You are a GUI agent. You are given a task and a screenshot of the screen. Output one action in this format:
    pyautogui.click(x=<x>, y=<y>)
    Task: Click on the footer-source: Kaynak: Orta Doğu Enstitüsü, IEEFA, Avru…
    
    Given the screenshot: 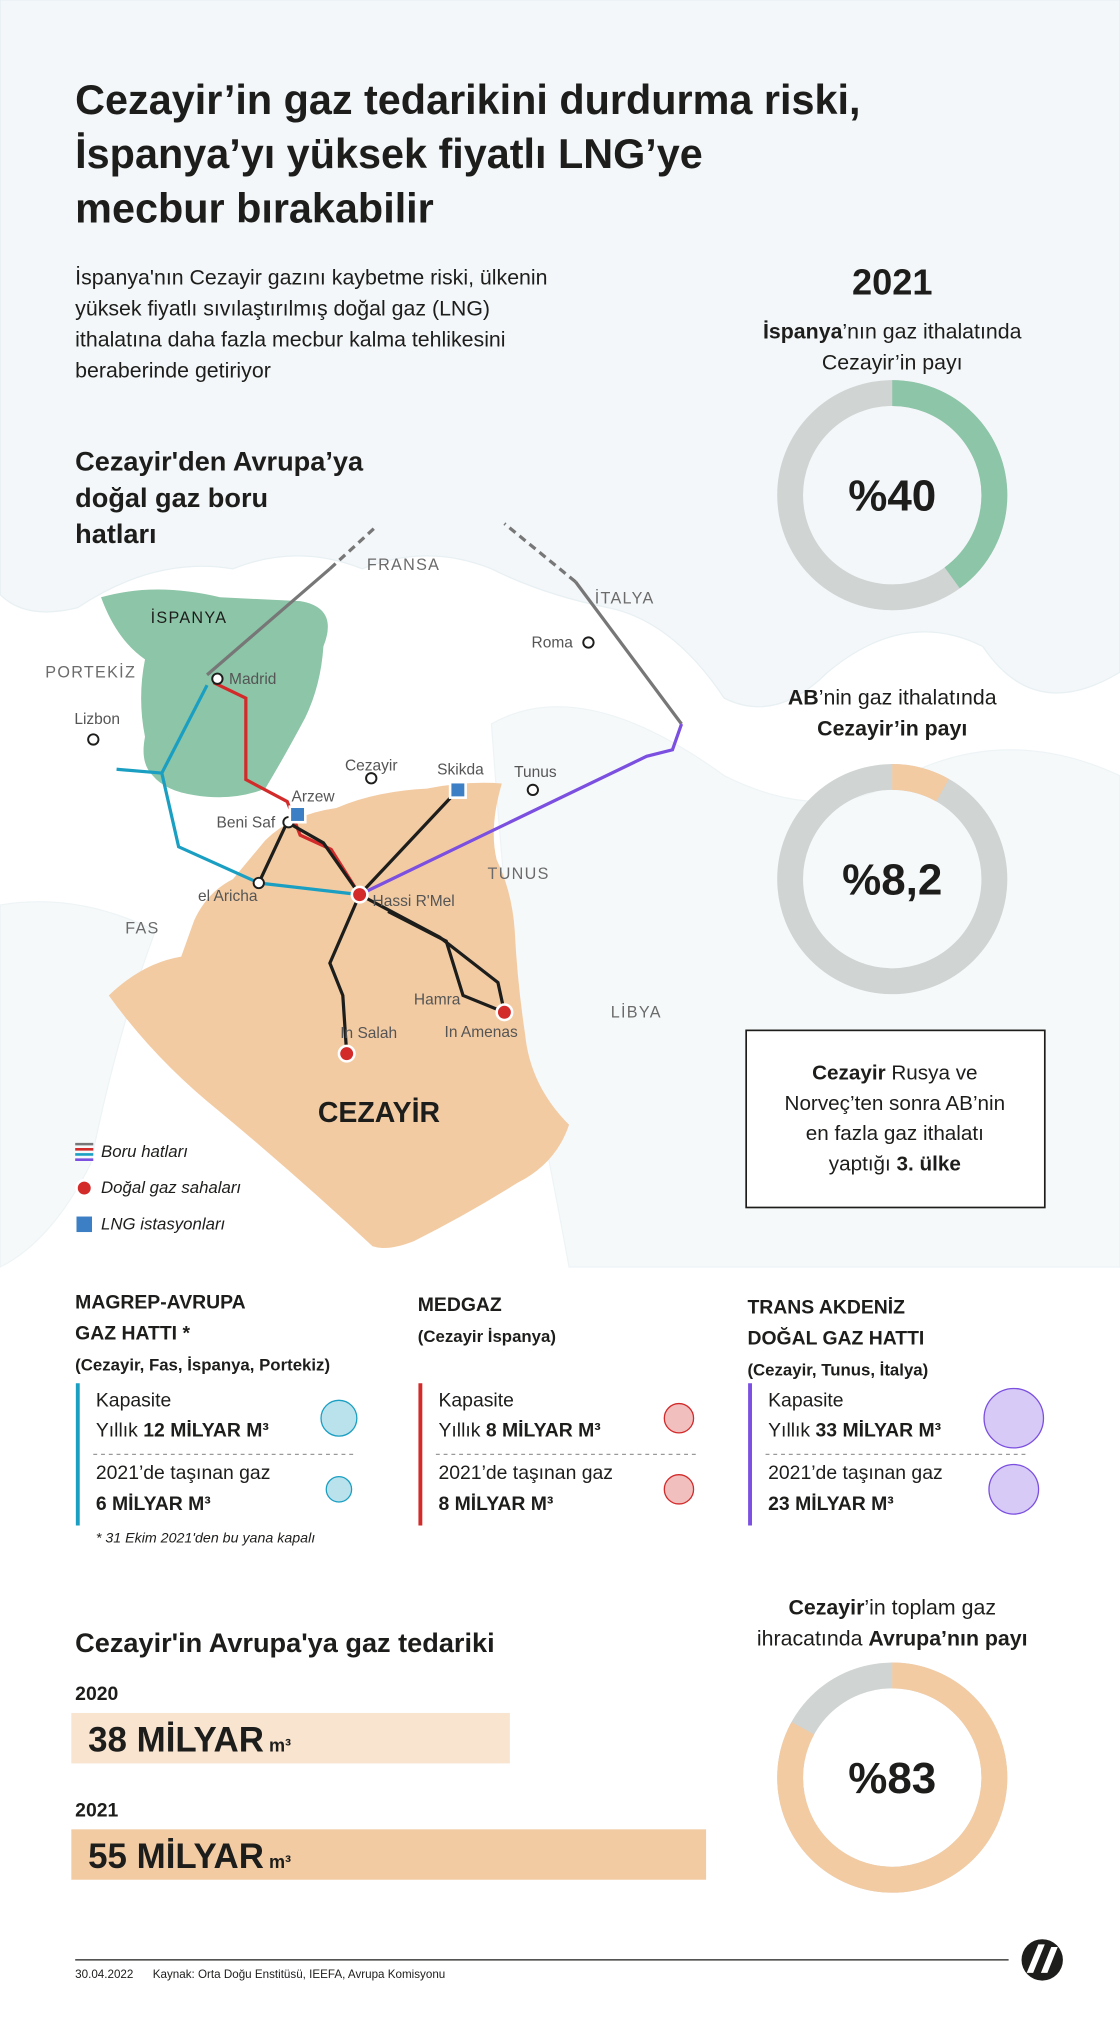 What is the action you would take?
    pyautogui.click(x=299, y=1974)
    